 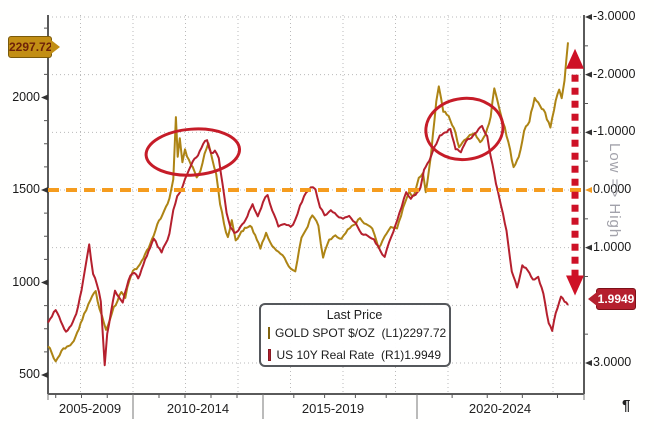 I want to click on legend-row-gold: GOLD SPOT $/OZ (L1) 2297.72, so click(x=357, y=333).